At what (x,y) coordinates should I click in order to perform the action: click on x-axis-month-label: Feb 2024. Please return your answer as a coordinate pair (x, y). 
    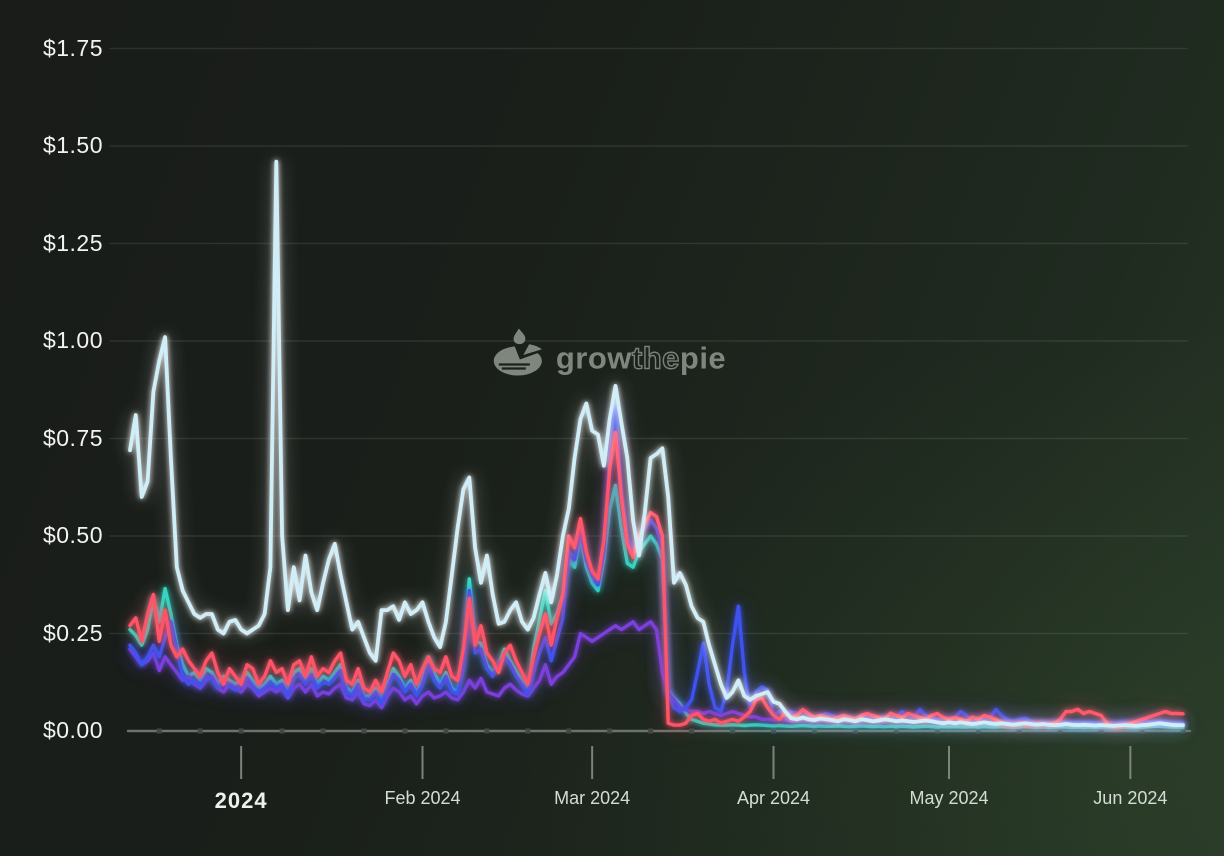
    Looking at the image, I should click on (422, 798).